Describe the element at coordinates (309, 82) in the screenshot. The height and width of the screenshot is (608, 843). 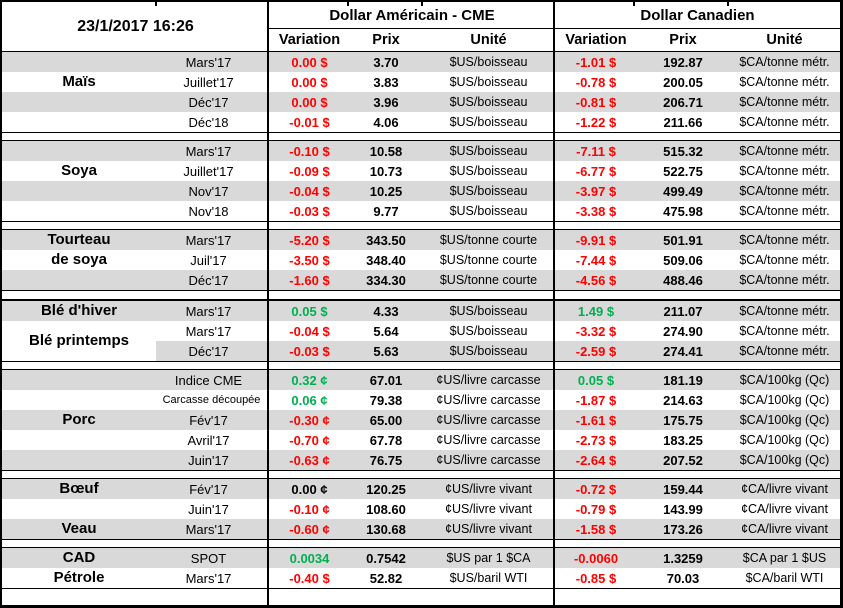
I see `us-variation-cell: 0.00 $` at that location.